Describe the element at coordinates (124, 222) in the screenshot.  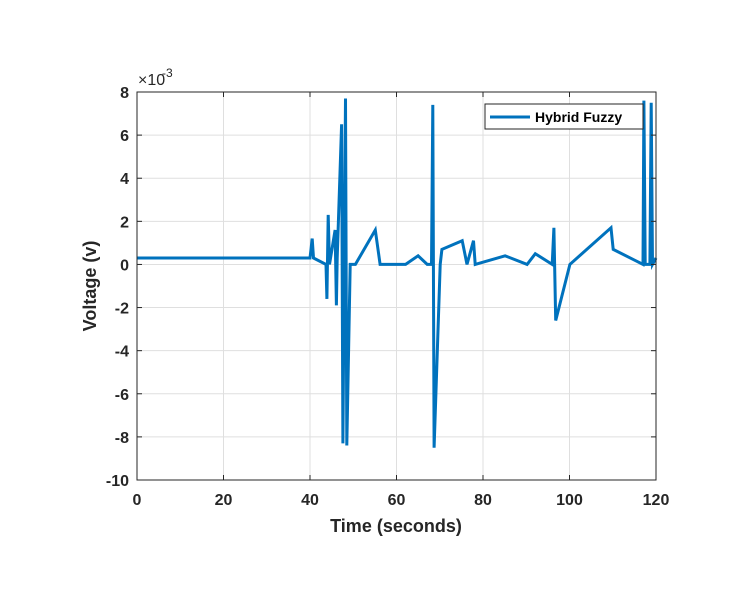
I see `y-tick-label: 2` at that location.